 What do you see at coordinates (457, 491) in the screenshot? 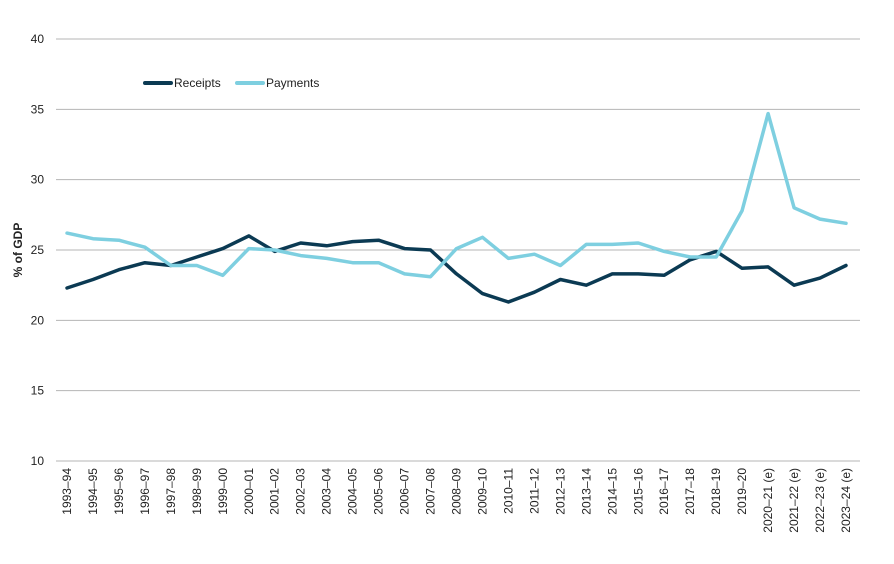
I see `x-tick-label: 2008–09` at bounding box center [457, 491].